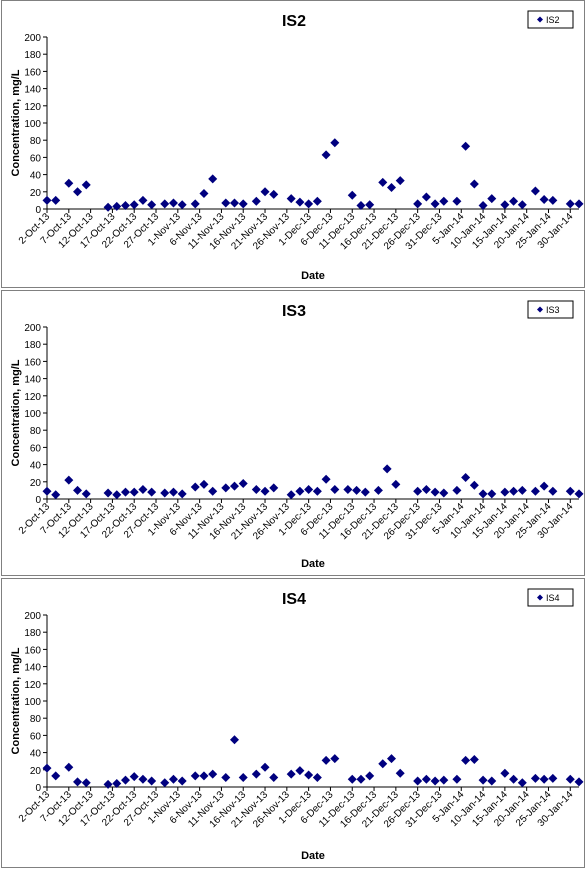 The image size is (587, 870). I want to click on legend: IS2, so click(550, 19).